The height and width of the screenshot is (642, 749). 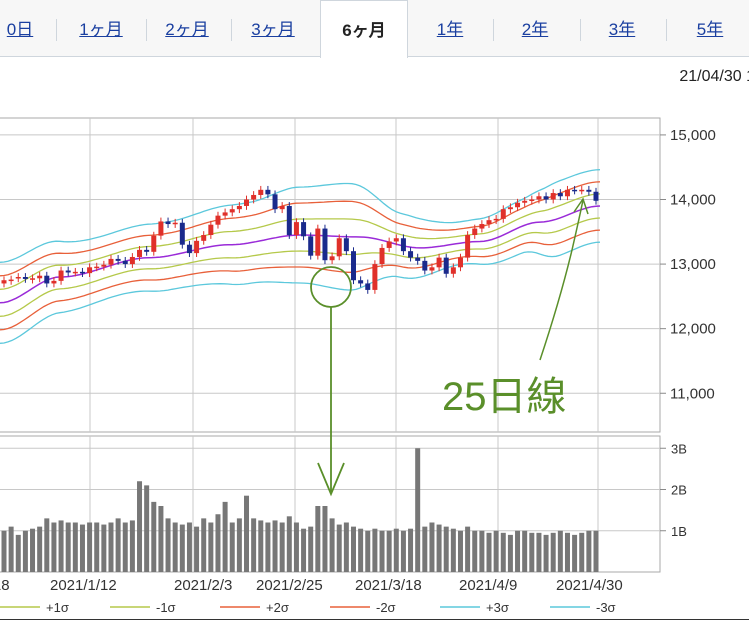 I want to click on tab-3-years: 3年, so click(x=622, y=29).